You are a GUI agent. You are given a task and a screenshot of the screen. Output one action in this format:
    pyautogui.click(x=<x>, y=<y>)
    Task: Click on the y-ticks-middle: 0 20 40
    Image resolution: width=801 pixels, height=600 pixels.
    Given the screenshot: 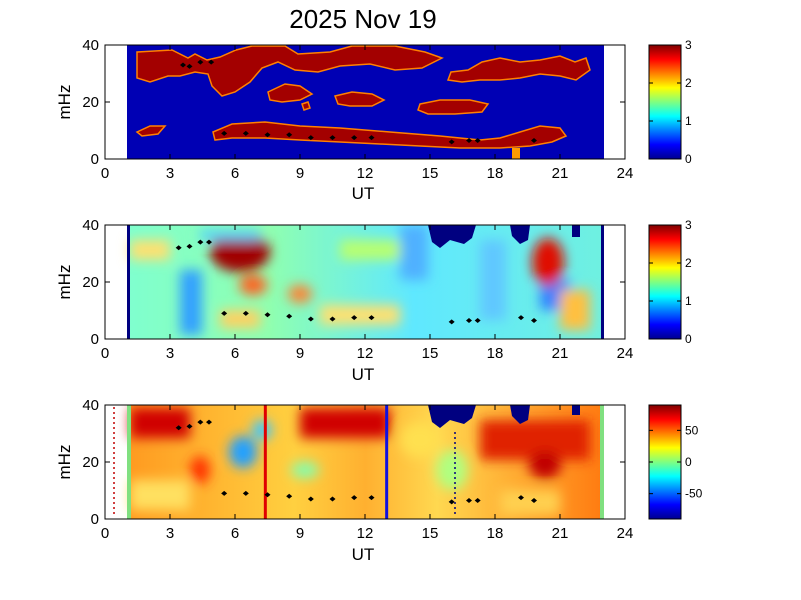 What is the action you would take?
    pyautogui.click(x=353, y=282)
    